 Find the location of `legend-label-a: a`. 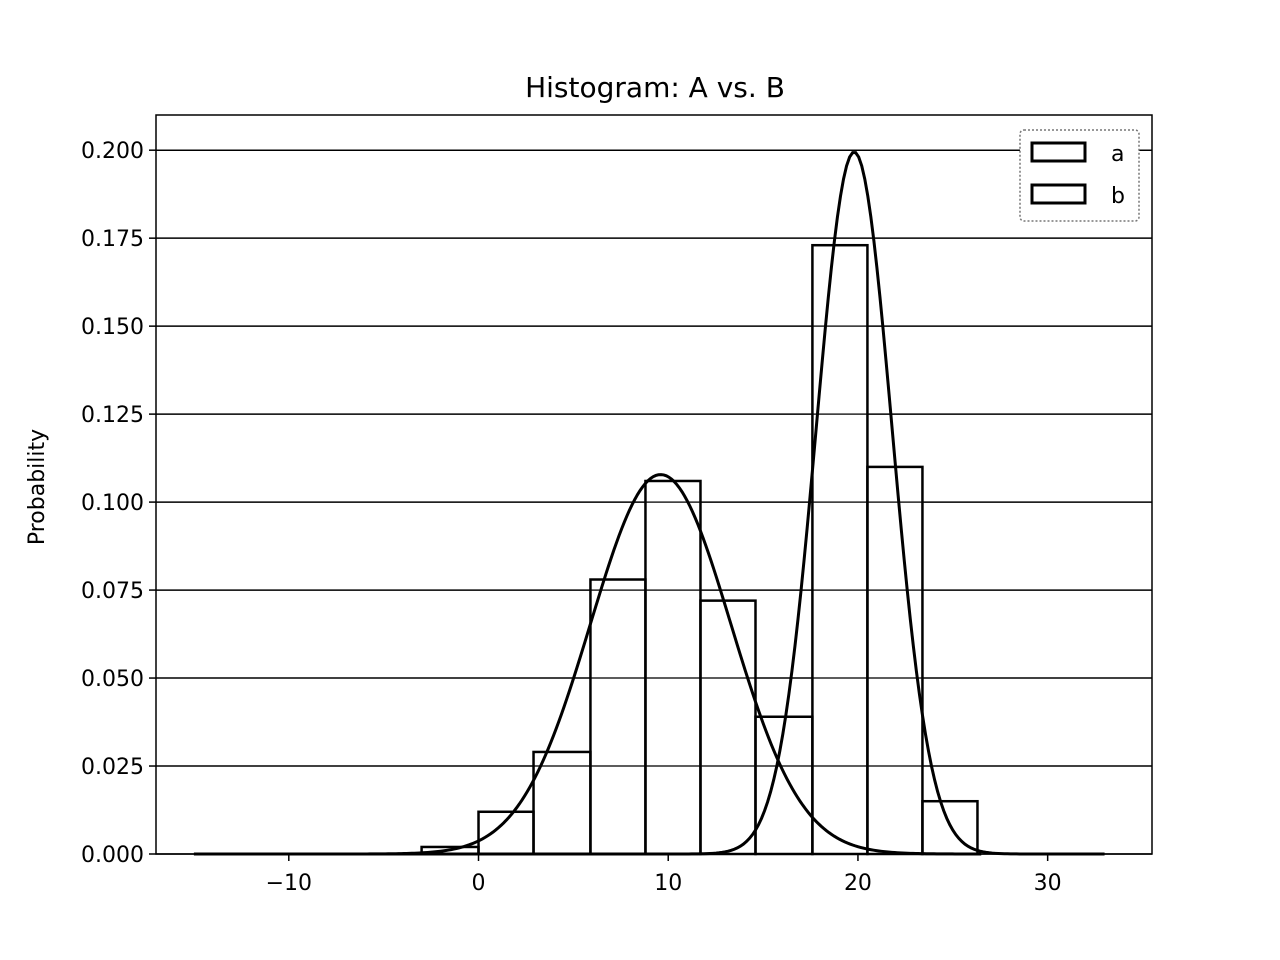

legend-label-a: a is located at coordinates (1117, 154).